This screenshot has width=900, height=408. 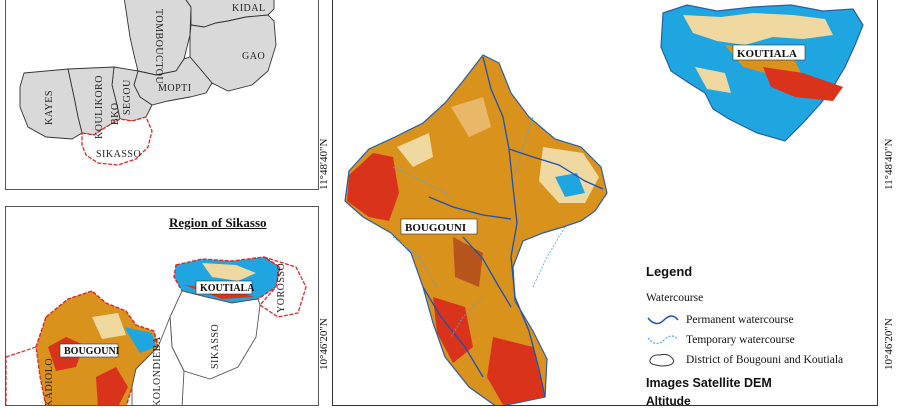 I want to click on coord-left-lower: 10°46'20"N, so click(x=324, y=344).